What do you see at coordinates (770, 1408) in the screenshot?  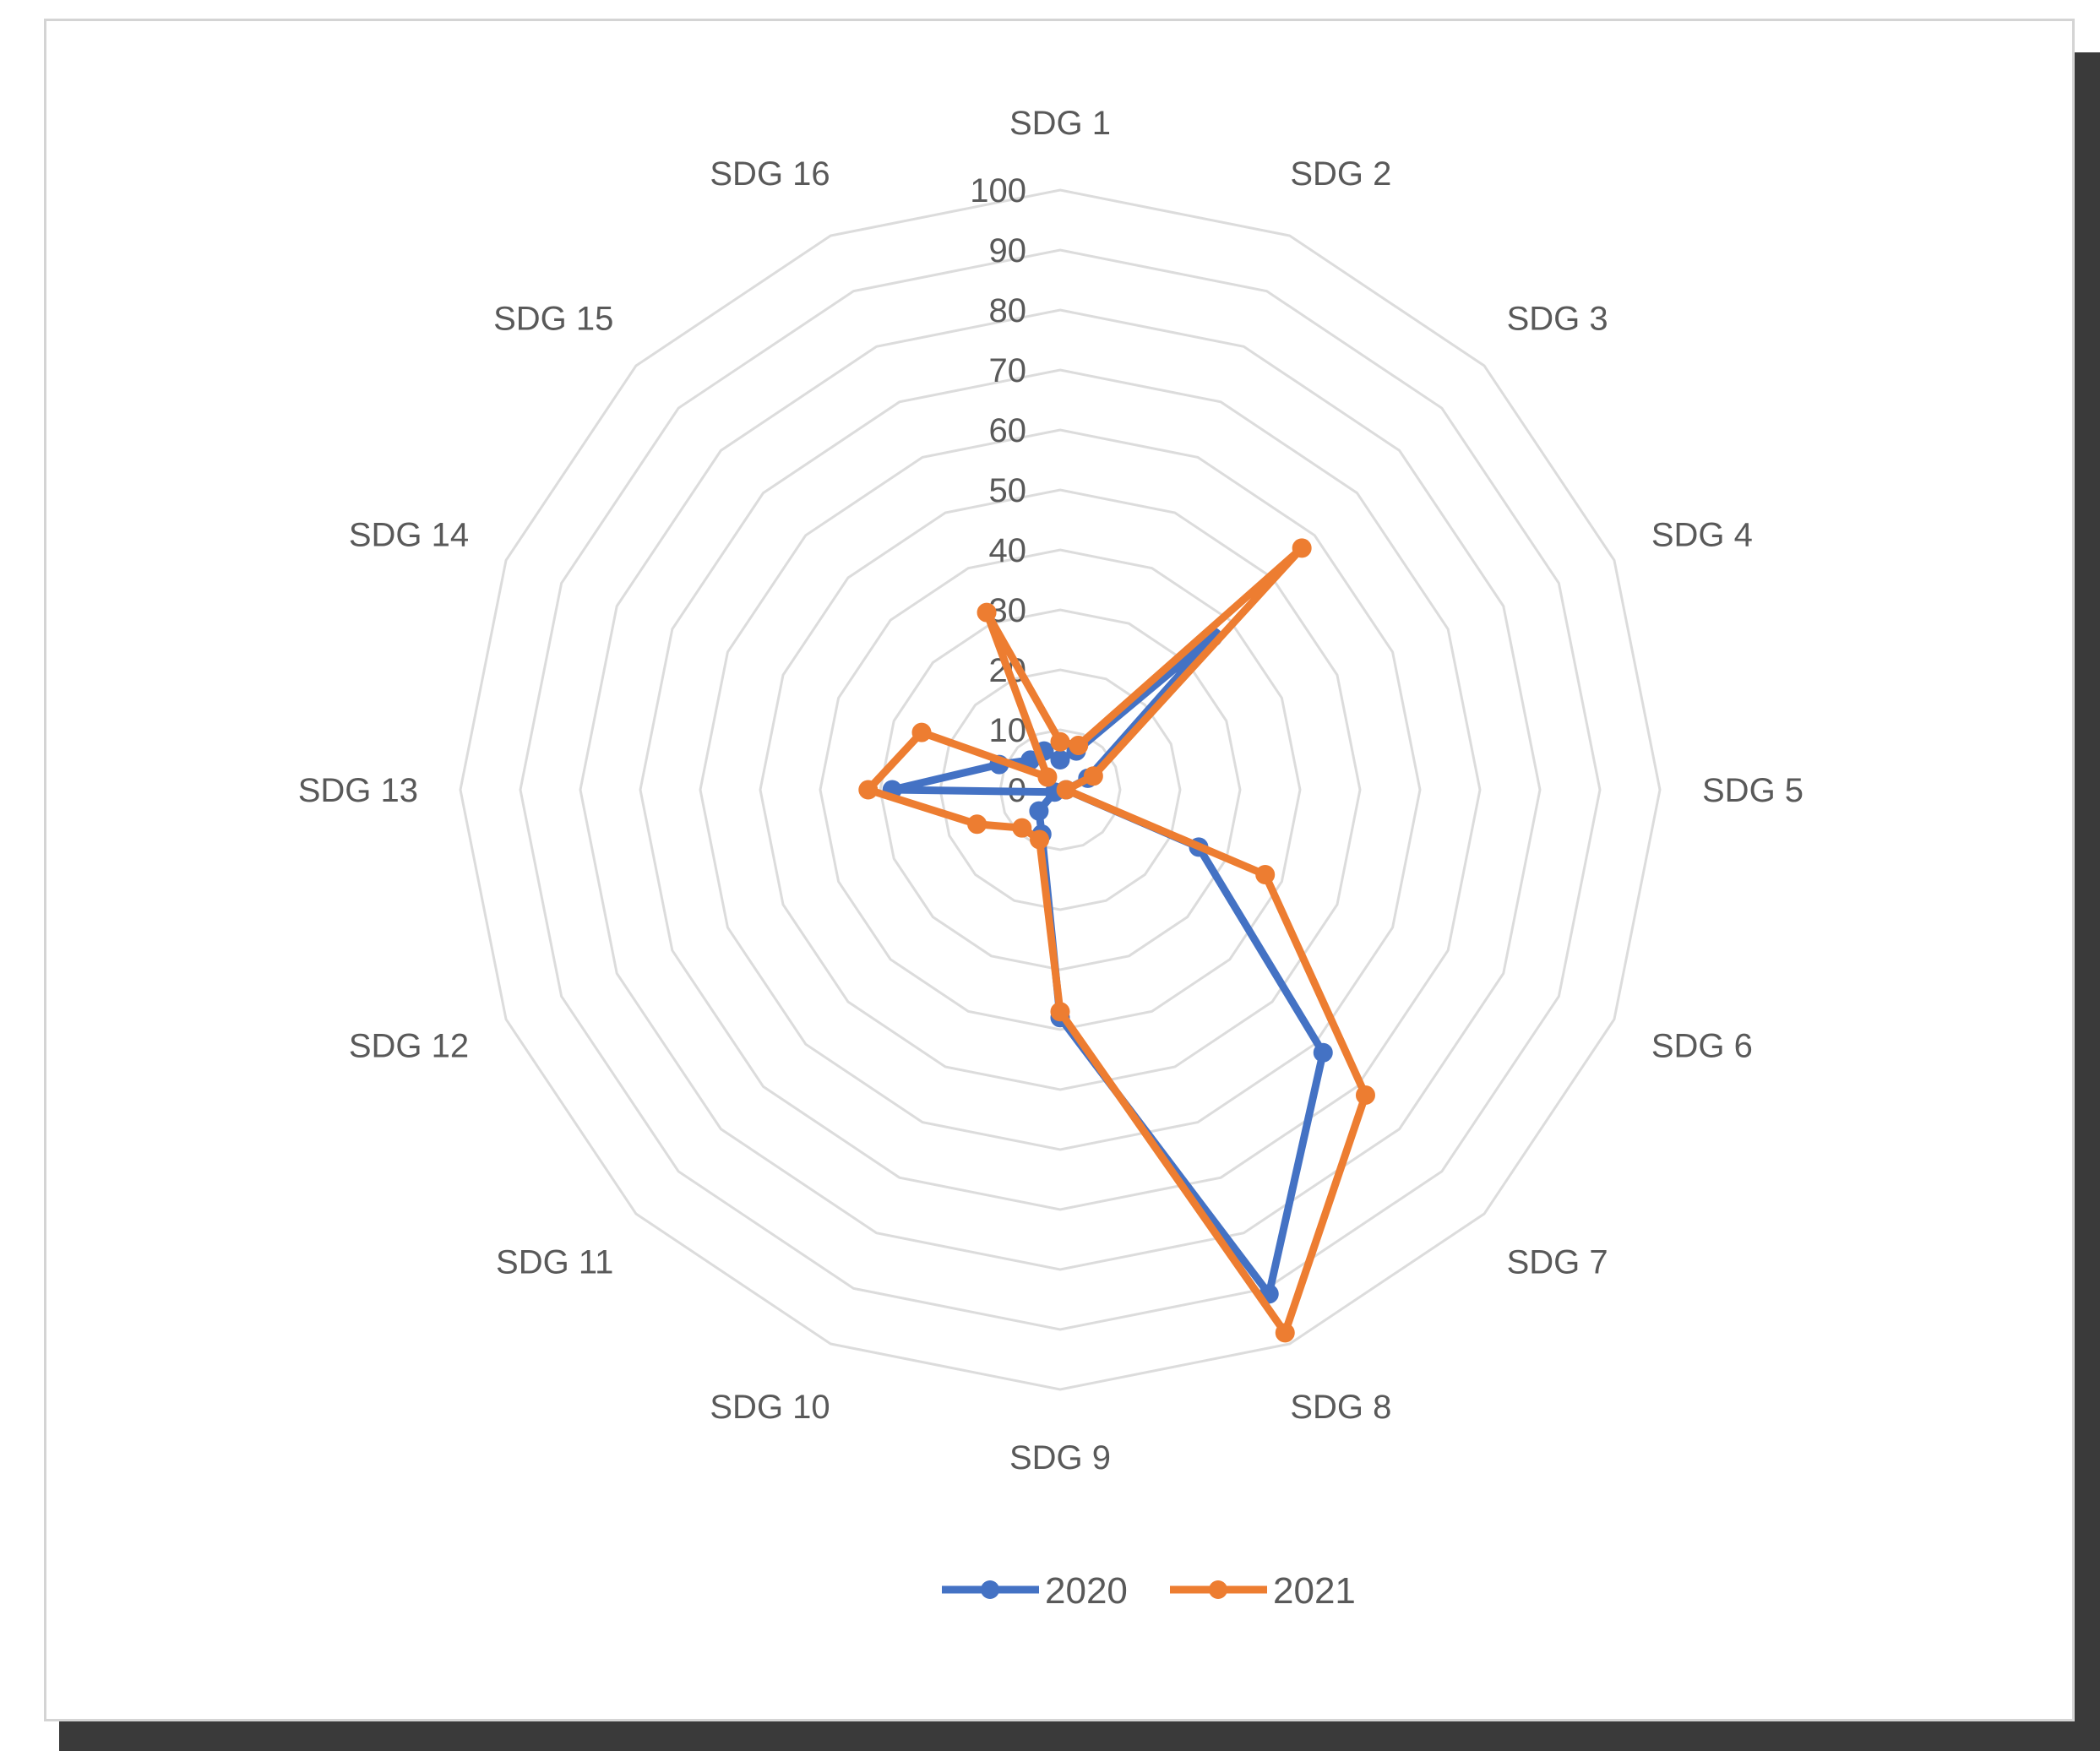 I see `category-label: SDG 10` at bounding box center [770, 1408].